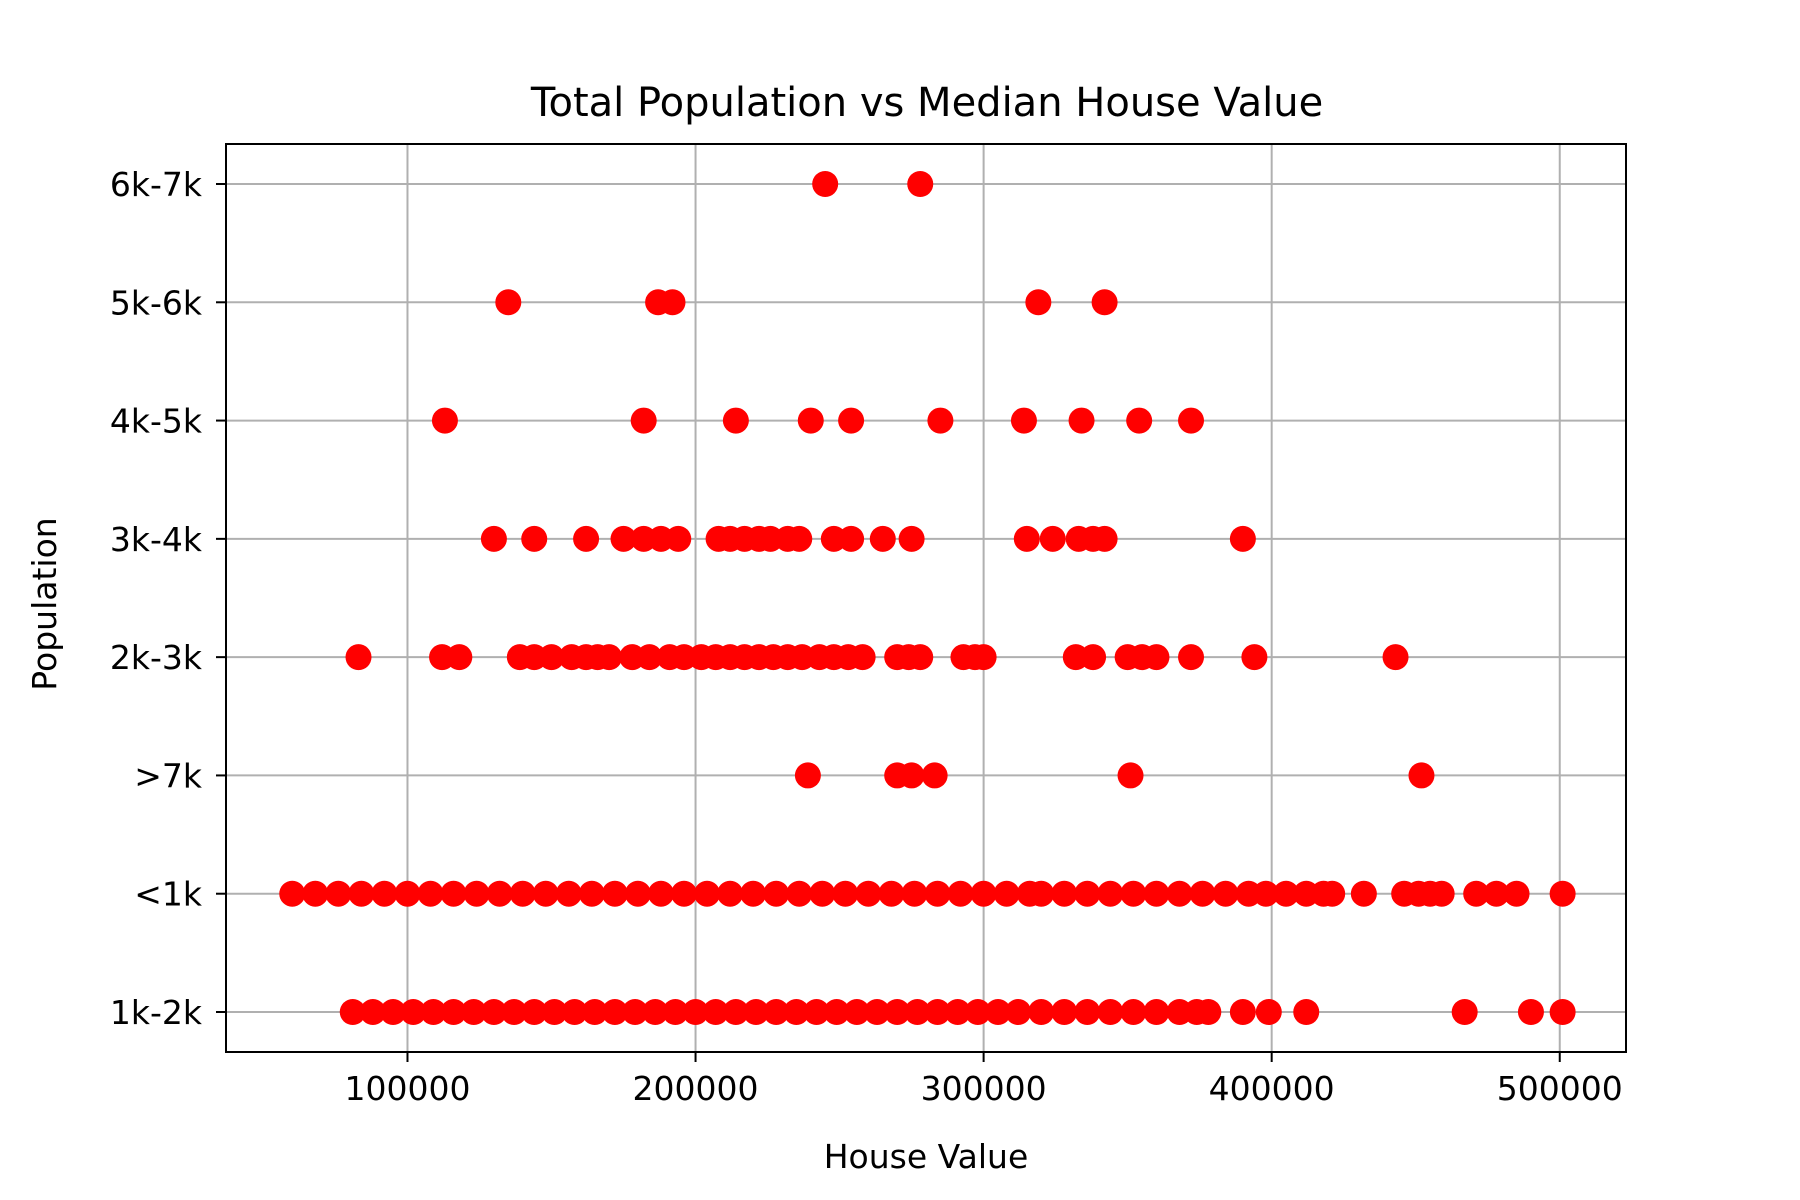  I want to click on x-tick-label: 400000, so click(1272, 1088).